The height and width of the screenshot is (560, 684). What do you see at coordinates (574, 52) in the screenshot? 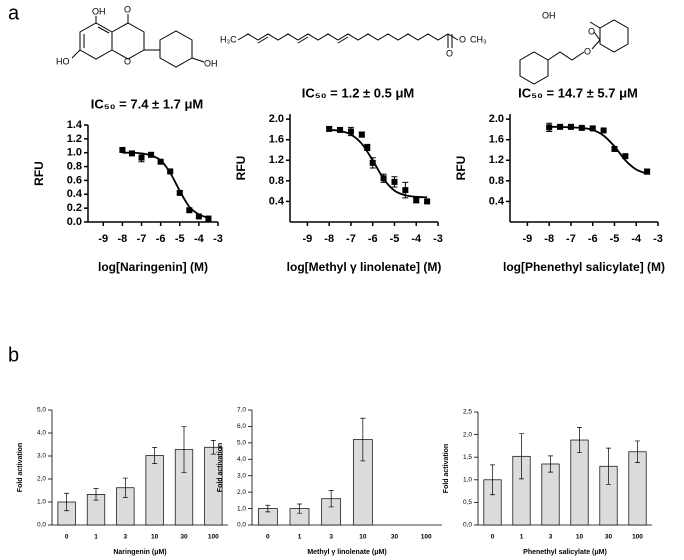
I see `structure-phenethyl-salicylate` at bounding box center [574, 52].